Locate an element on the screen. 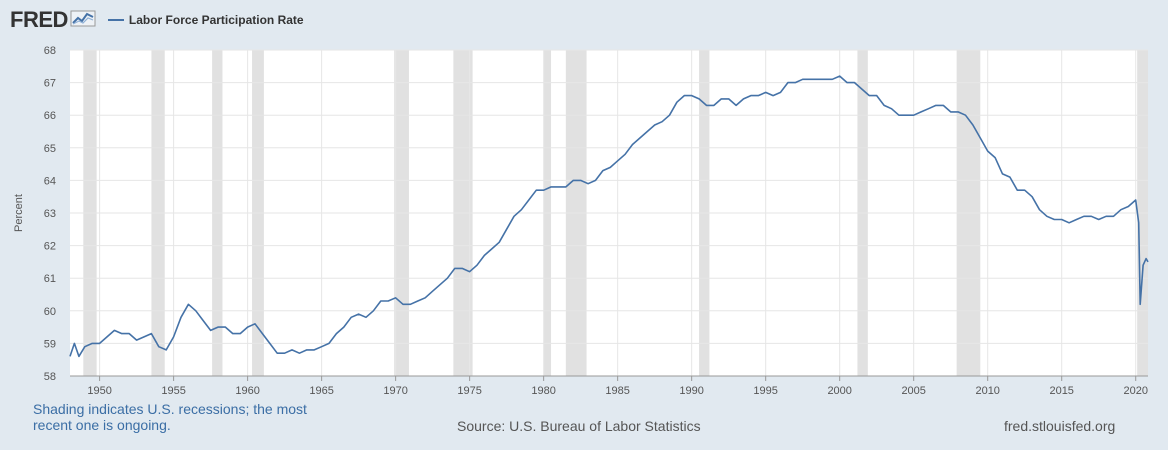 Image resolution: width=1168 pixels, height=450 pixels. x-tick-label: 1995 is located at coordinates (765, 391).